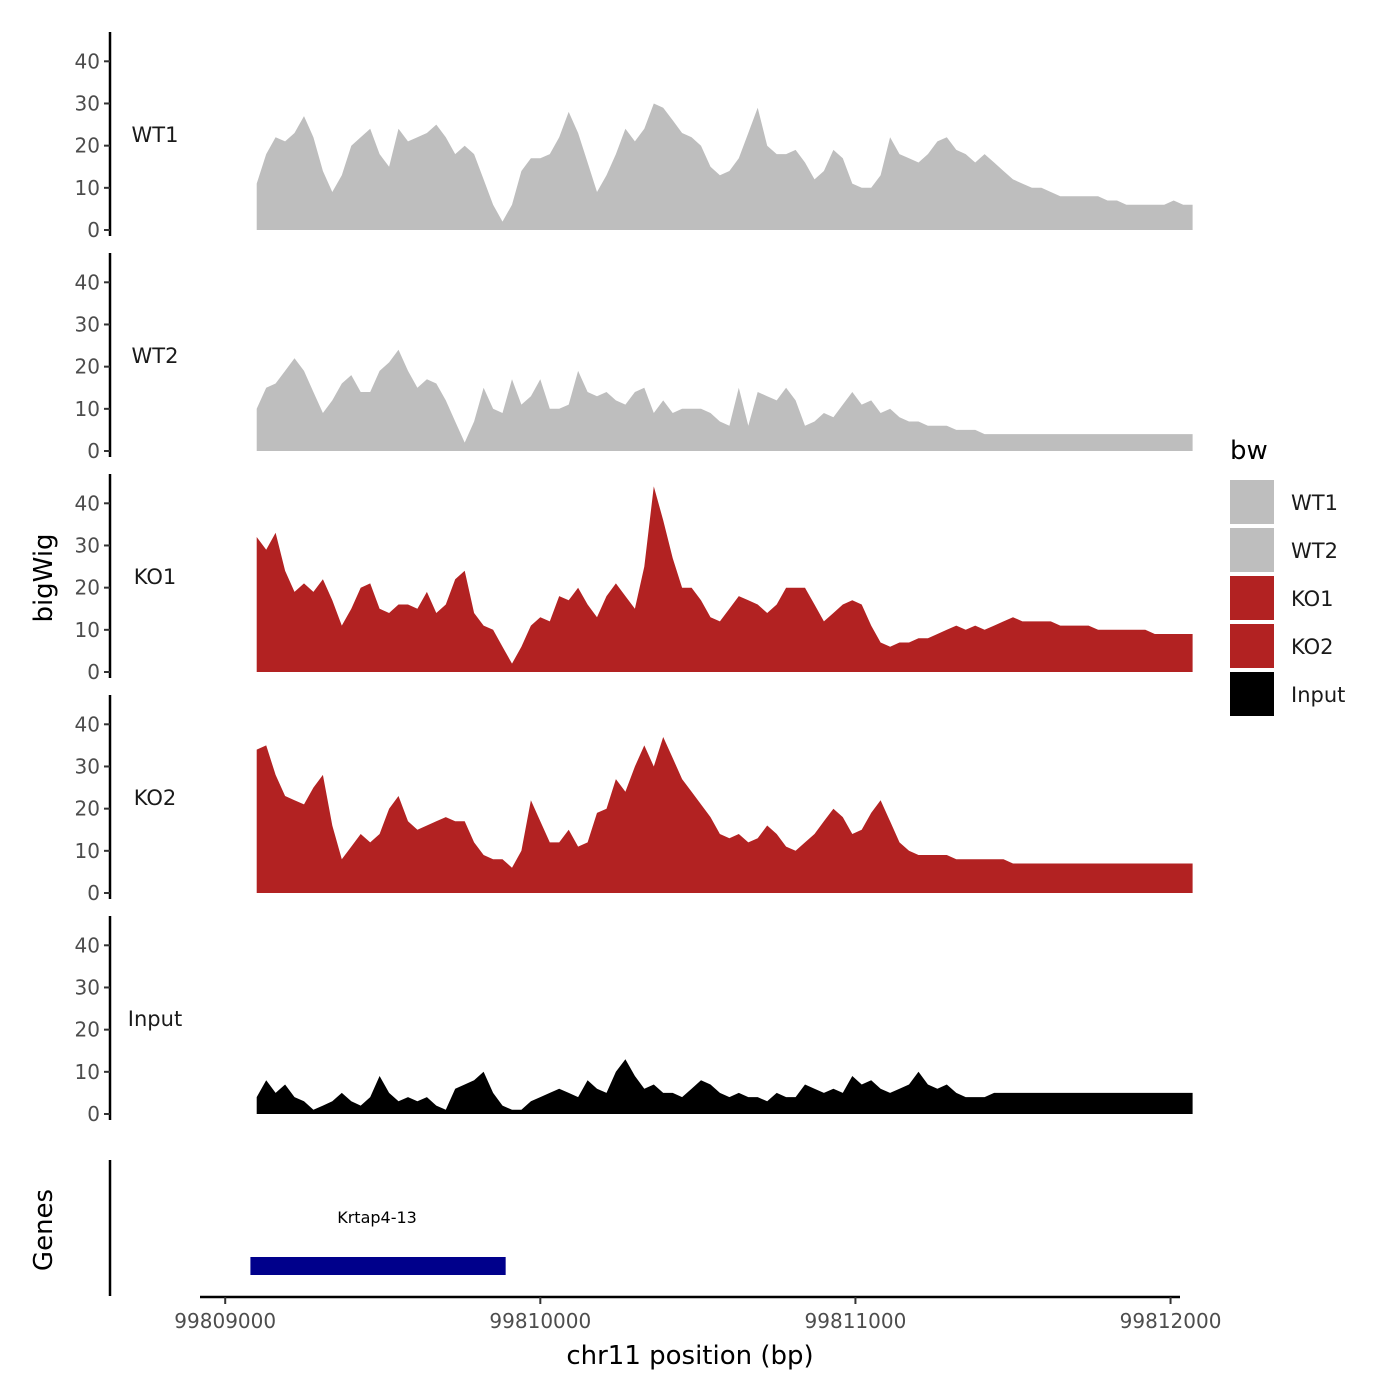  What do you see at coordinates (724, 400) in the screenshot?
I see `area-wt2` at bounding box center [724, 400].